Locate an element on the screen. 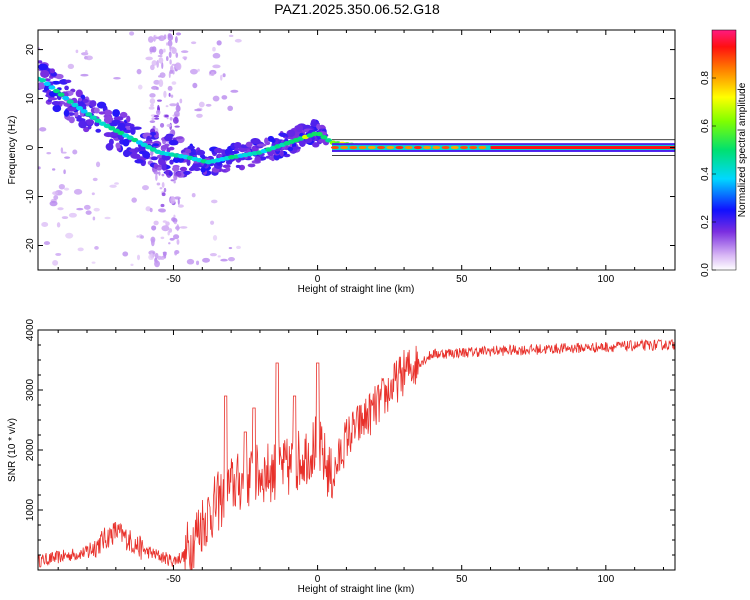 The height and width of the screenshot is (600, 750). y-tick-label: 0 is located at coordinates (30, 147).